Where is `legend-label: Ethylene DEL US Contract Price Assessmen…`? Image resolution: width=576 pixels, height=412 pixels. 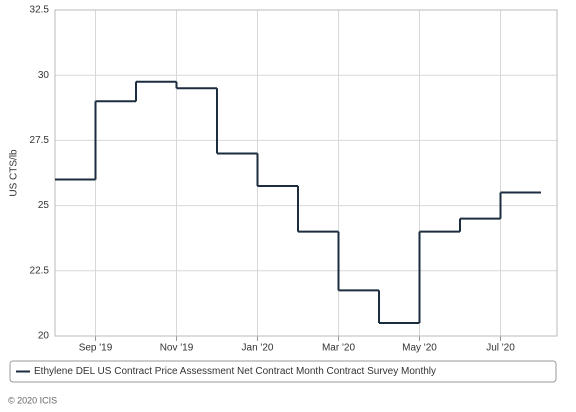 legend-label: Ethylene DEL US Contract Price Assessmen… is located at coordinates (235, 371).